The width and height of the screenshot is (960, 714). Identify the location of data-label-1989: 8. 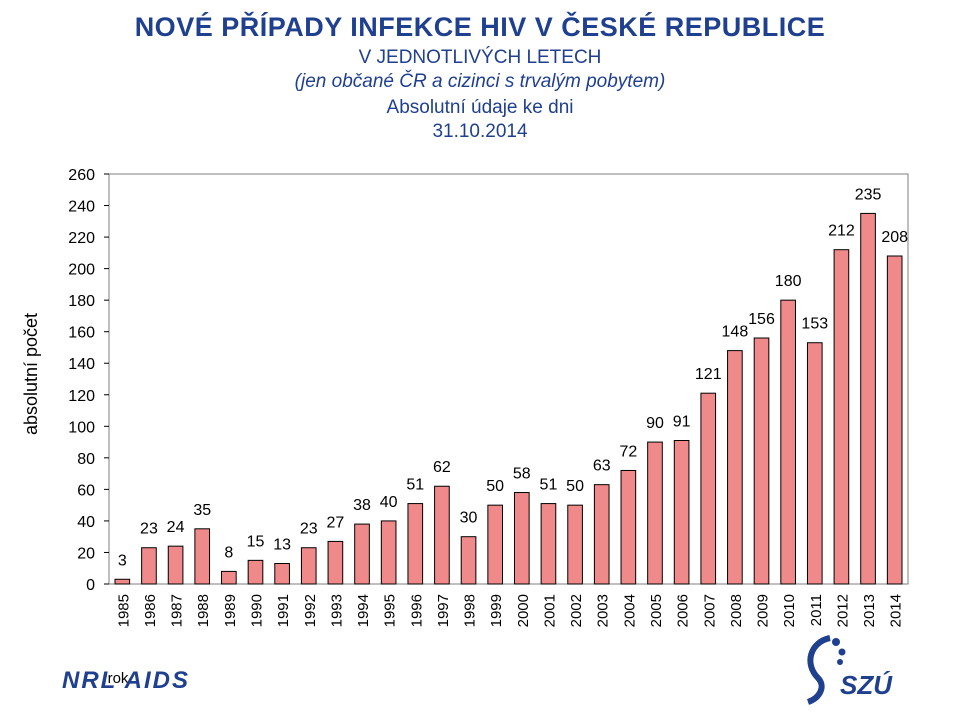
(228, 552).